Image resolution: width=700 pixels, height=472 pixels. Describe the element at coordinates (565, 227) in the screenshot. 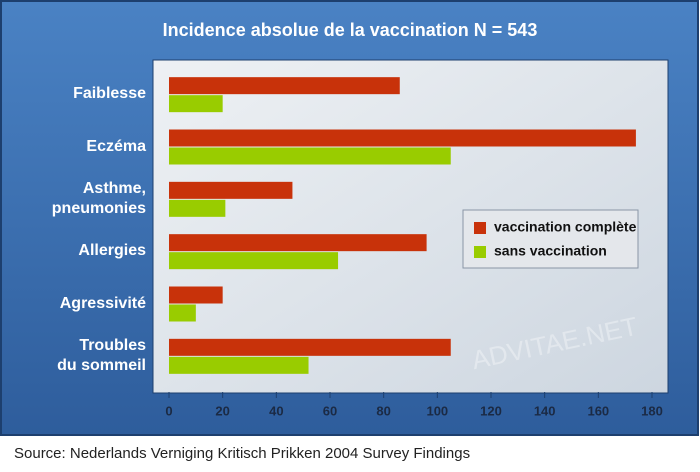

I see `legend-label: vaccination complète` at that location.